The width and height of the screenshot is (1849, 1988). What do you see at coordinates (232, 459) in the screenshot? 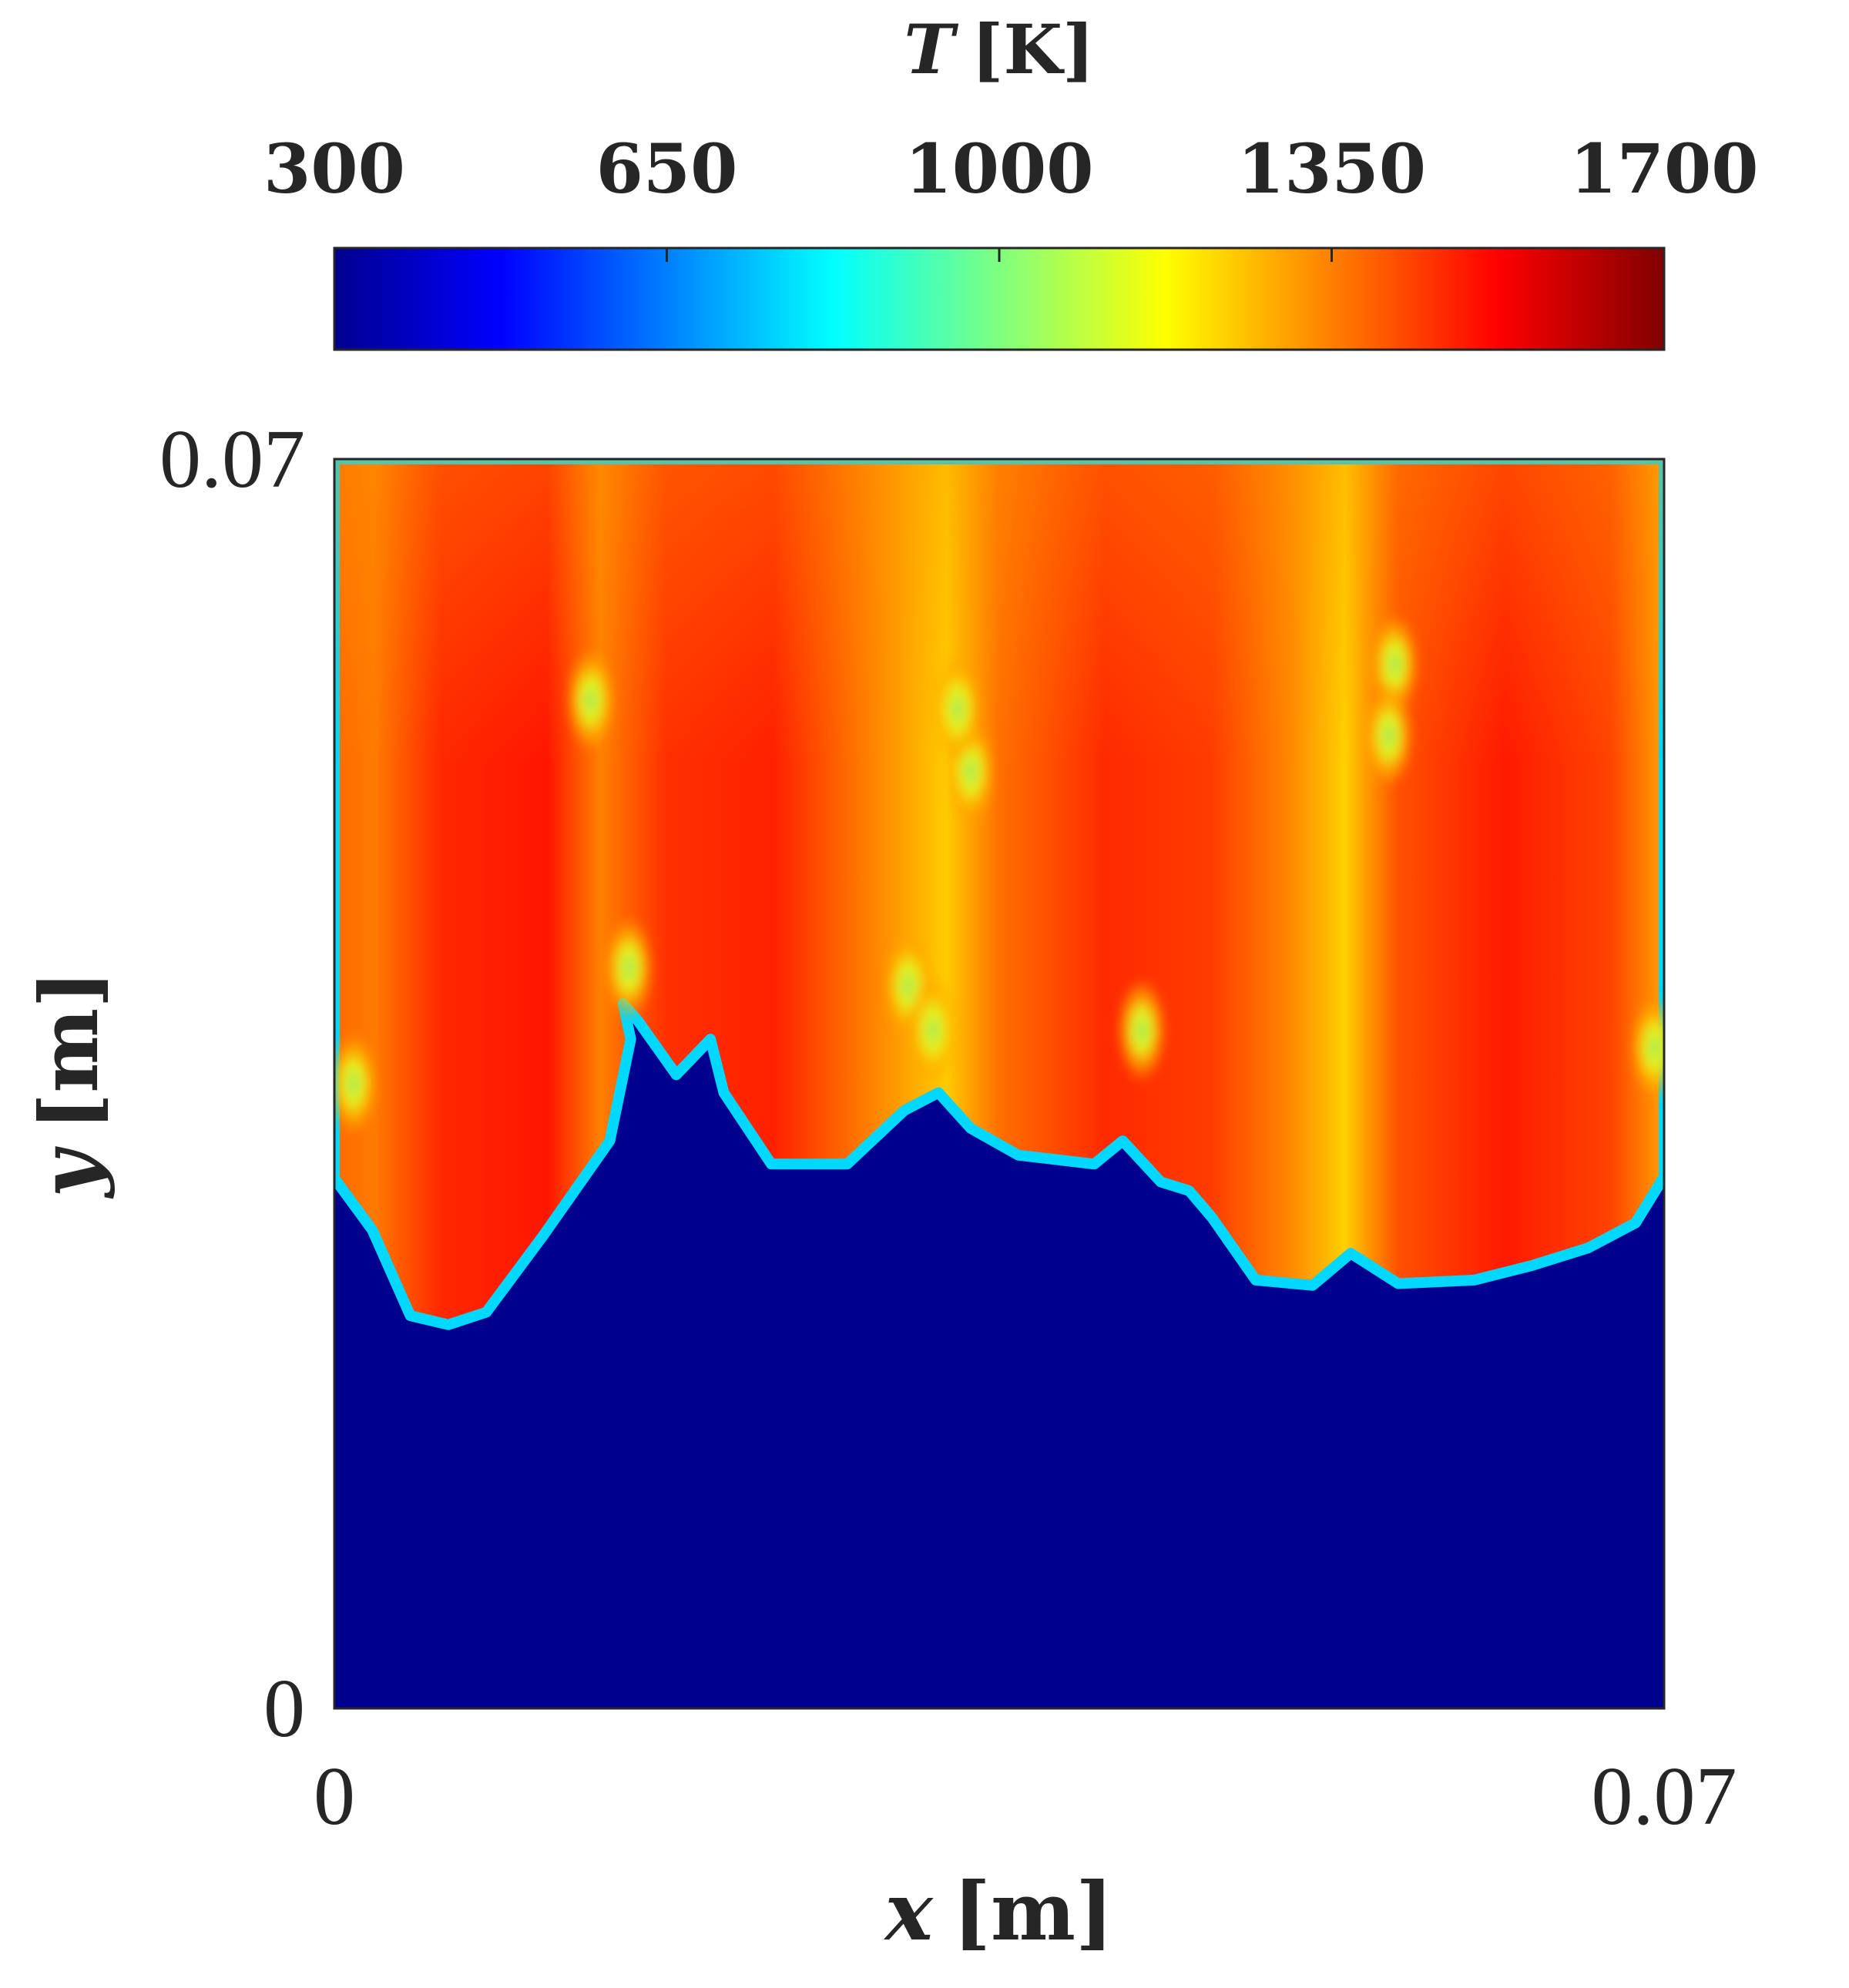
I see `y-tick-label: 0.07` at bounding box center [232, 459].